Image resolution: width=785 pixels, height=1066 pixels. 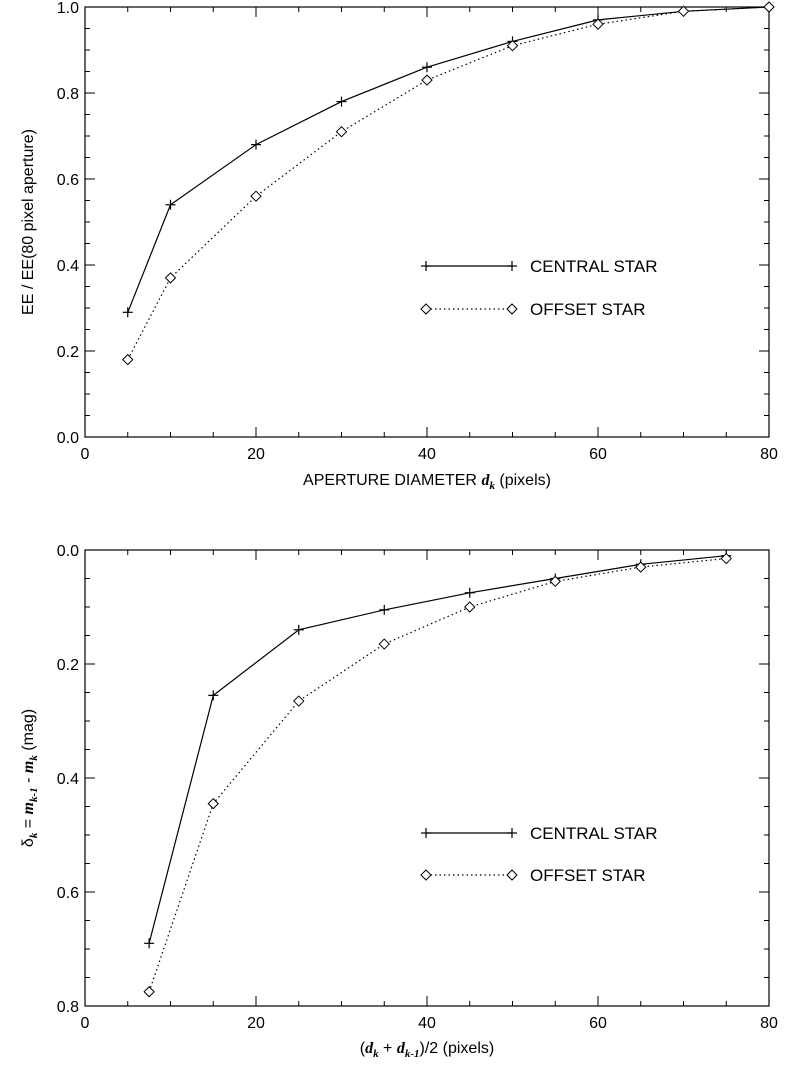 What do you see at coordinates (426, 309) in the screenshot?
I see `top-legend-offset-marker-a` at bounding box center [426, 309].